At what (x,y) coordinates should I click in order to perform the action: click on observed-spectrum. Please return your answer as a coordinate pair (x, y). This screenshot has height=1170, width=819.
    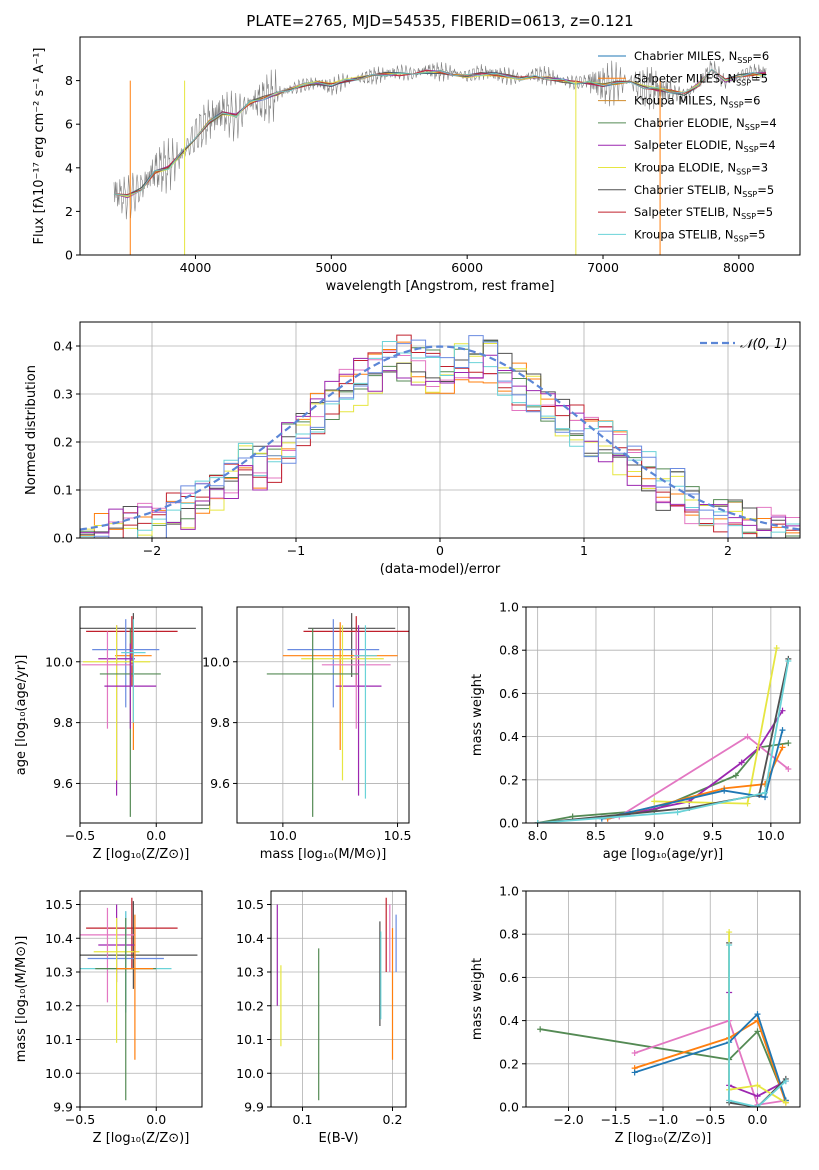
    Looking at the image, I should click on (440, 140).